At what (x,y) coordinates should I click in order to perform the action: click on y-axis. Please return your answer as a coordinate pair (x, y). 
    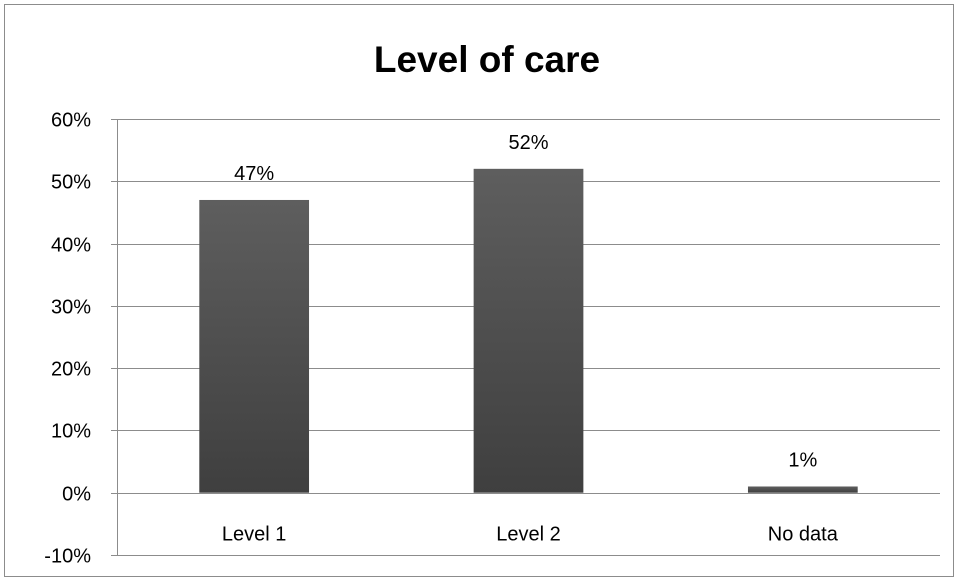
    Looking at the image, I should click on (114, 337).